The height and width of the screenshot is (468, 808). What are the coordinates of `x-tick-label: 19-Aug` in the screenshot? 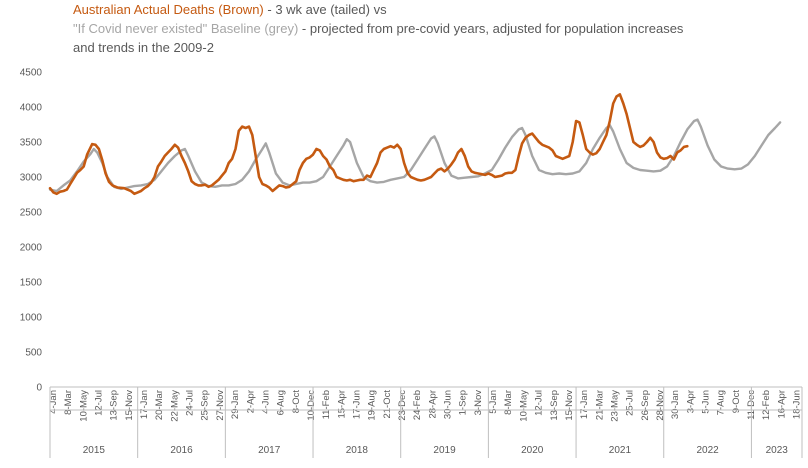 It's located at (372, 405).